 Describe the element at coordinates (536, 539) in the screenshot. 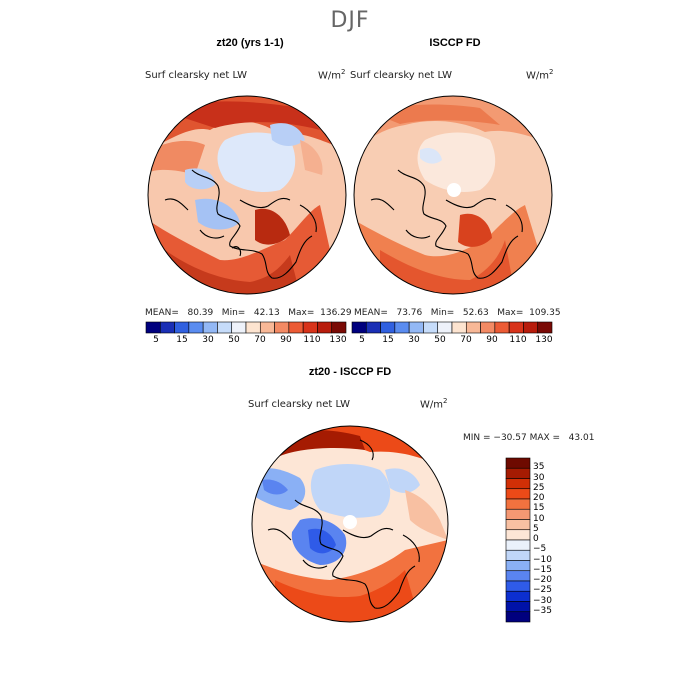

I see `colorbar-tick-label: 0` at that location.